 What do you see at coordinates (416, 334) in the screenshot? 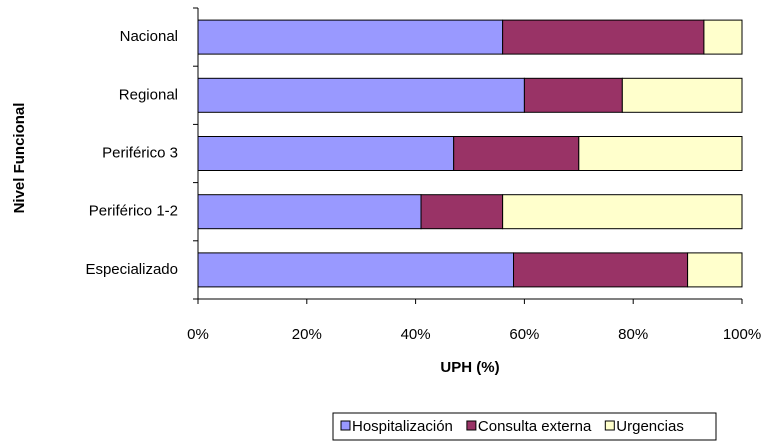
I see `x-tick-label: 40%` at bounding box center [416, 334].